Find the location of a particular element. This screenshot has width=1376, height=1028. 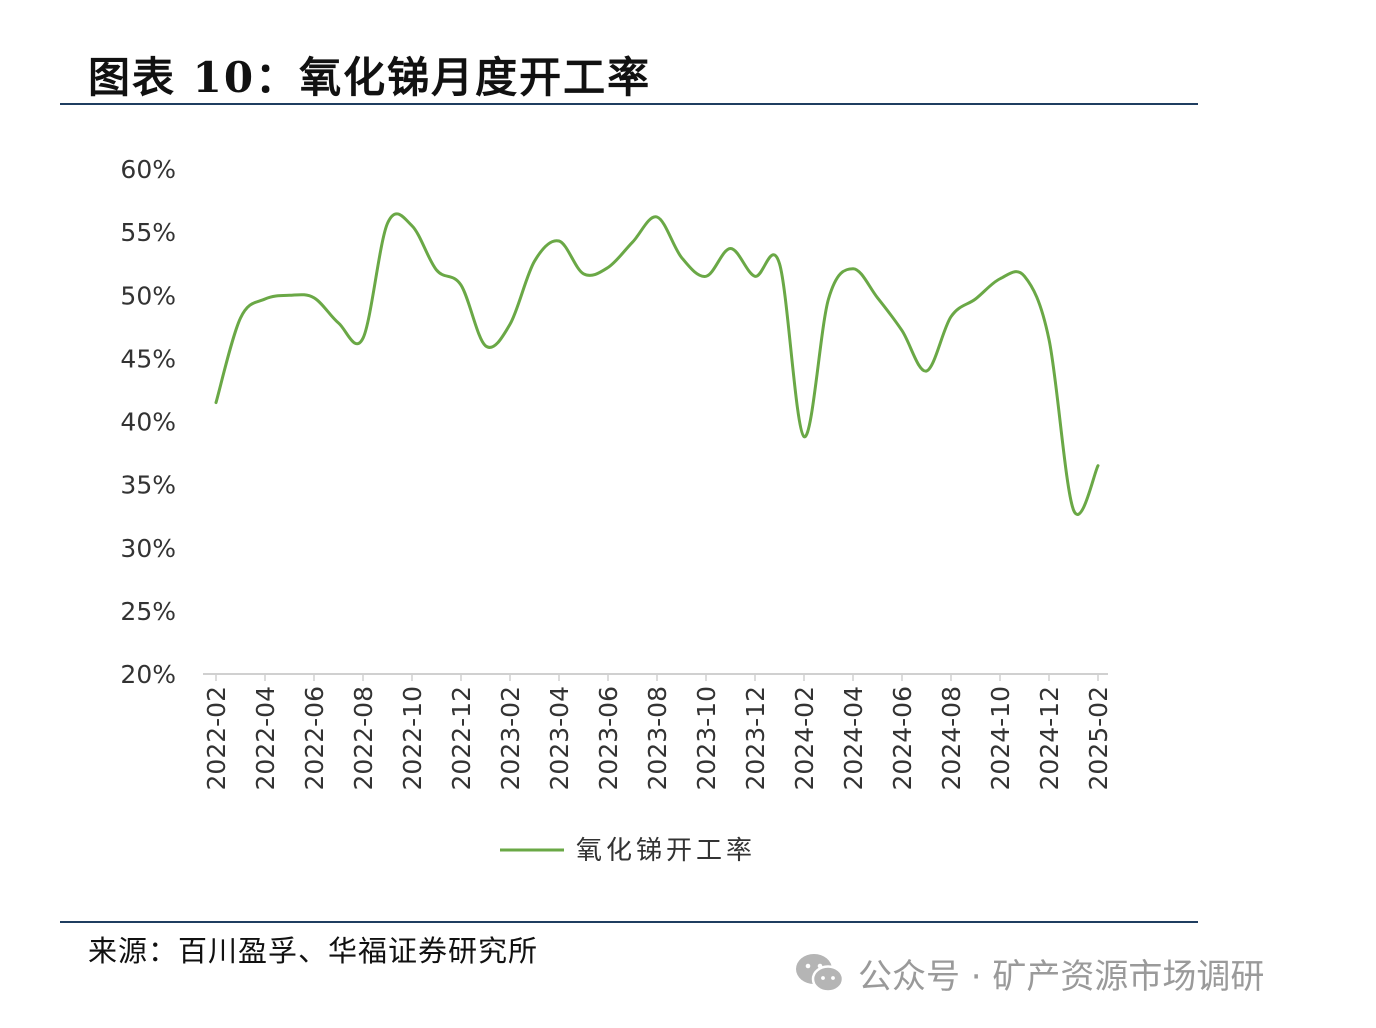

x-tick-label: 2022-08 is located at coordinates (363, 738).